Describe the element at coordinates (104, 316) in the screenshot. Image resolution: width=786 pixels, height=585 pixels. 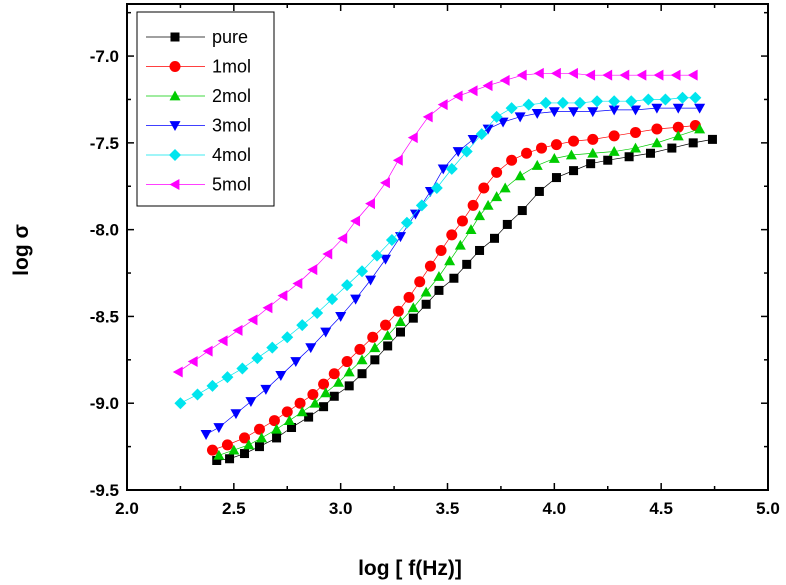
I see `y-tick-label: -8.5` at that location.